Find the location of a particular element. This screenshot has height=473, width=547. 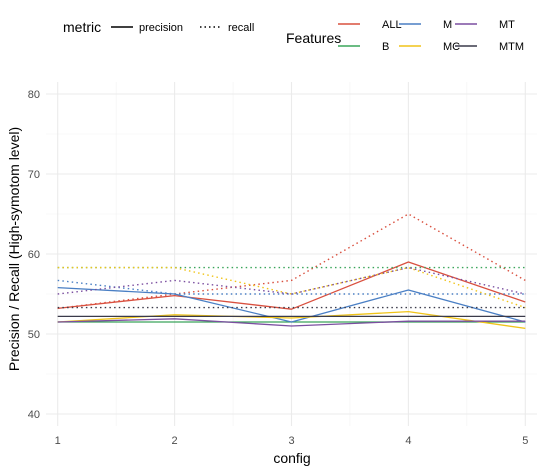

x-tick-label: 1 is located at coordinates (58, 441).